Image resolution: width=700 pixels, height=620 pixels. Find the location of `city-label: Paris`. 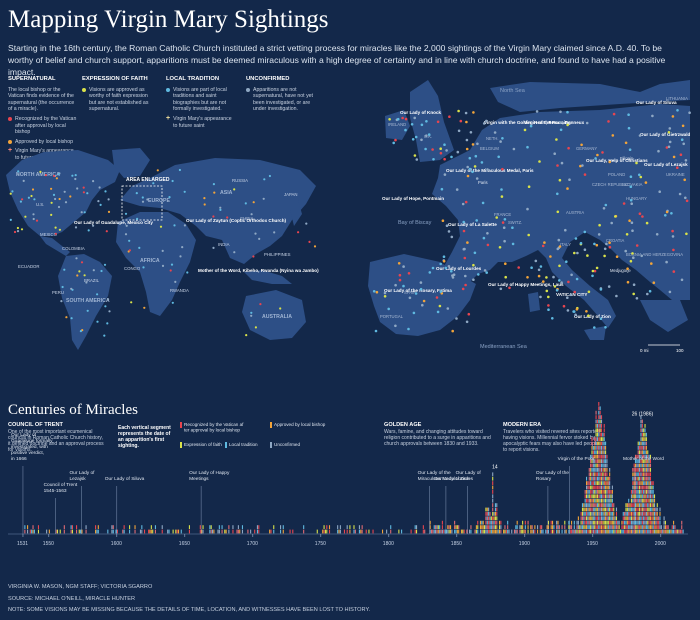

city-label: Paris is located at coordinates (483, 182).